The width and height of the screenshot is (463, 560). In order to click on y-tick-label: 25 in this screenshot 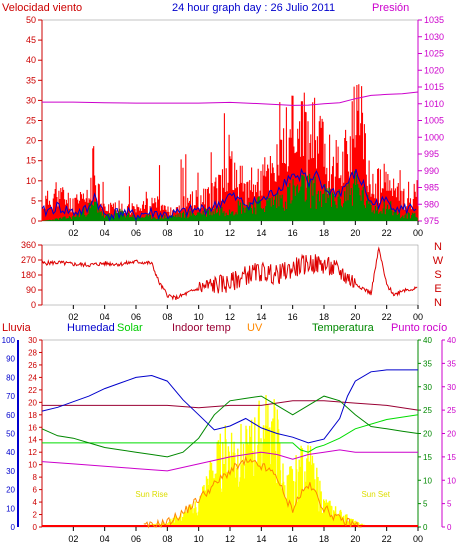, I will do `click(31, 121)`.